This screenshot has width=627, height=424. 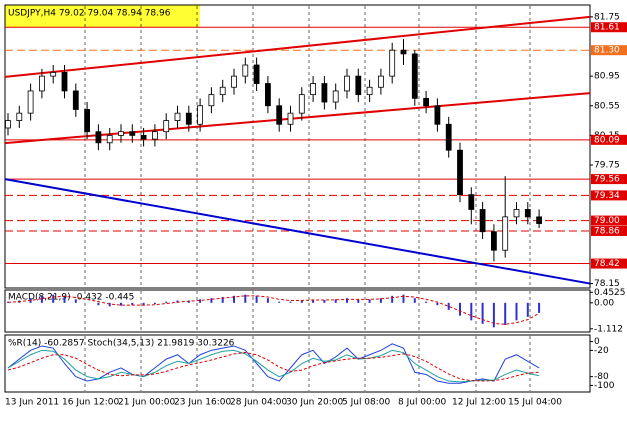 What do you see at coordinates (607, 77) in the screenshot?
I see `y-tick-label: 80.95` at bounding box center [607, 77].